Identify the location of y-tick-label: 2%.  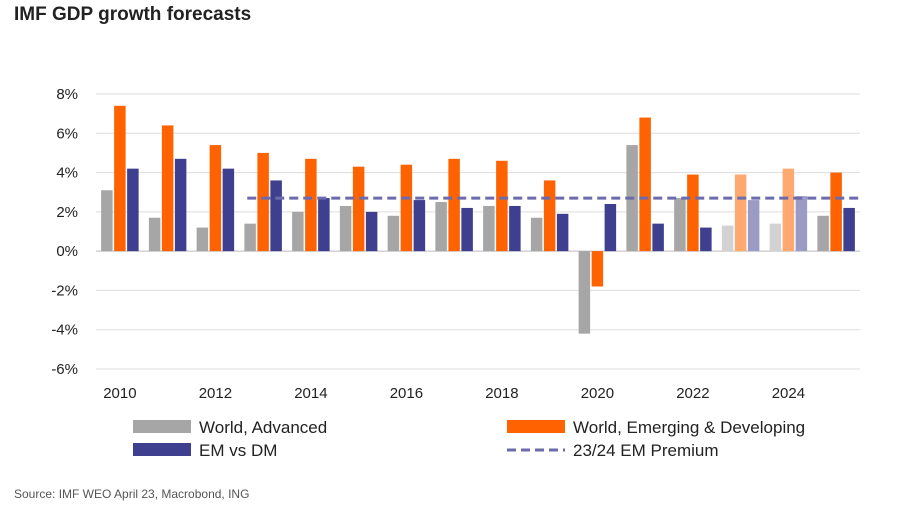
(67, 212).